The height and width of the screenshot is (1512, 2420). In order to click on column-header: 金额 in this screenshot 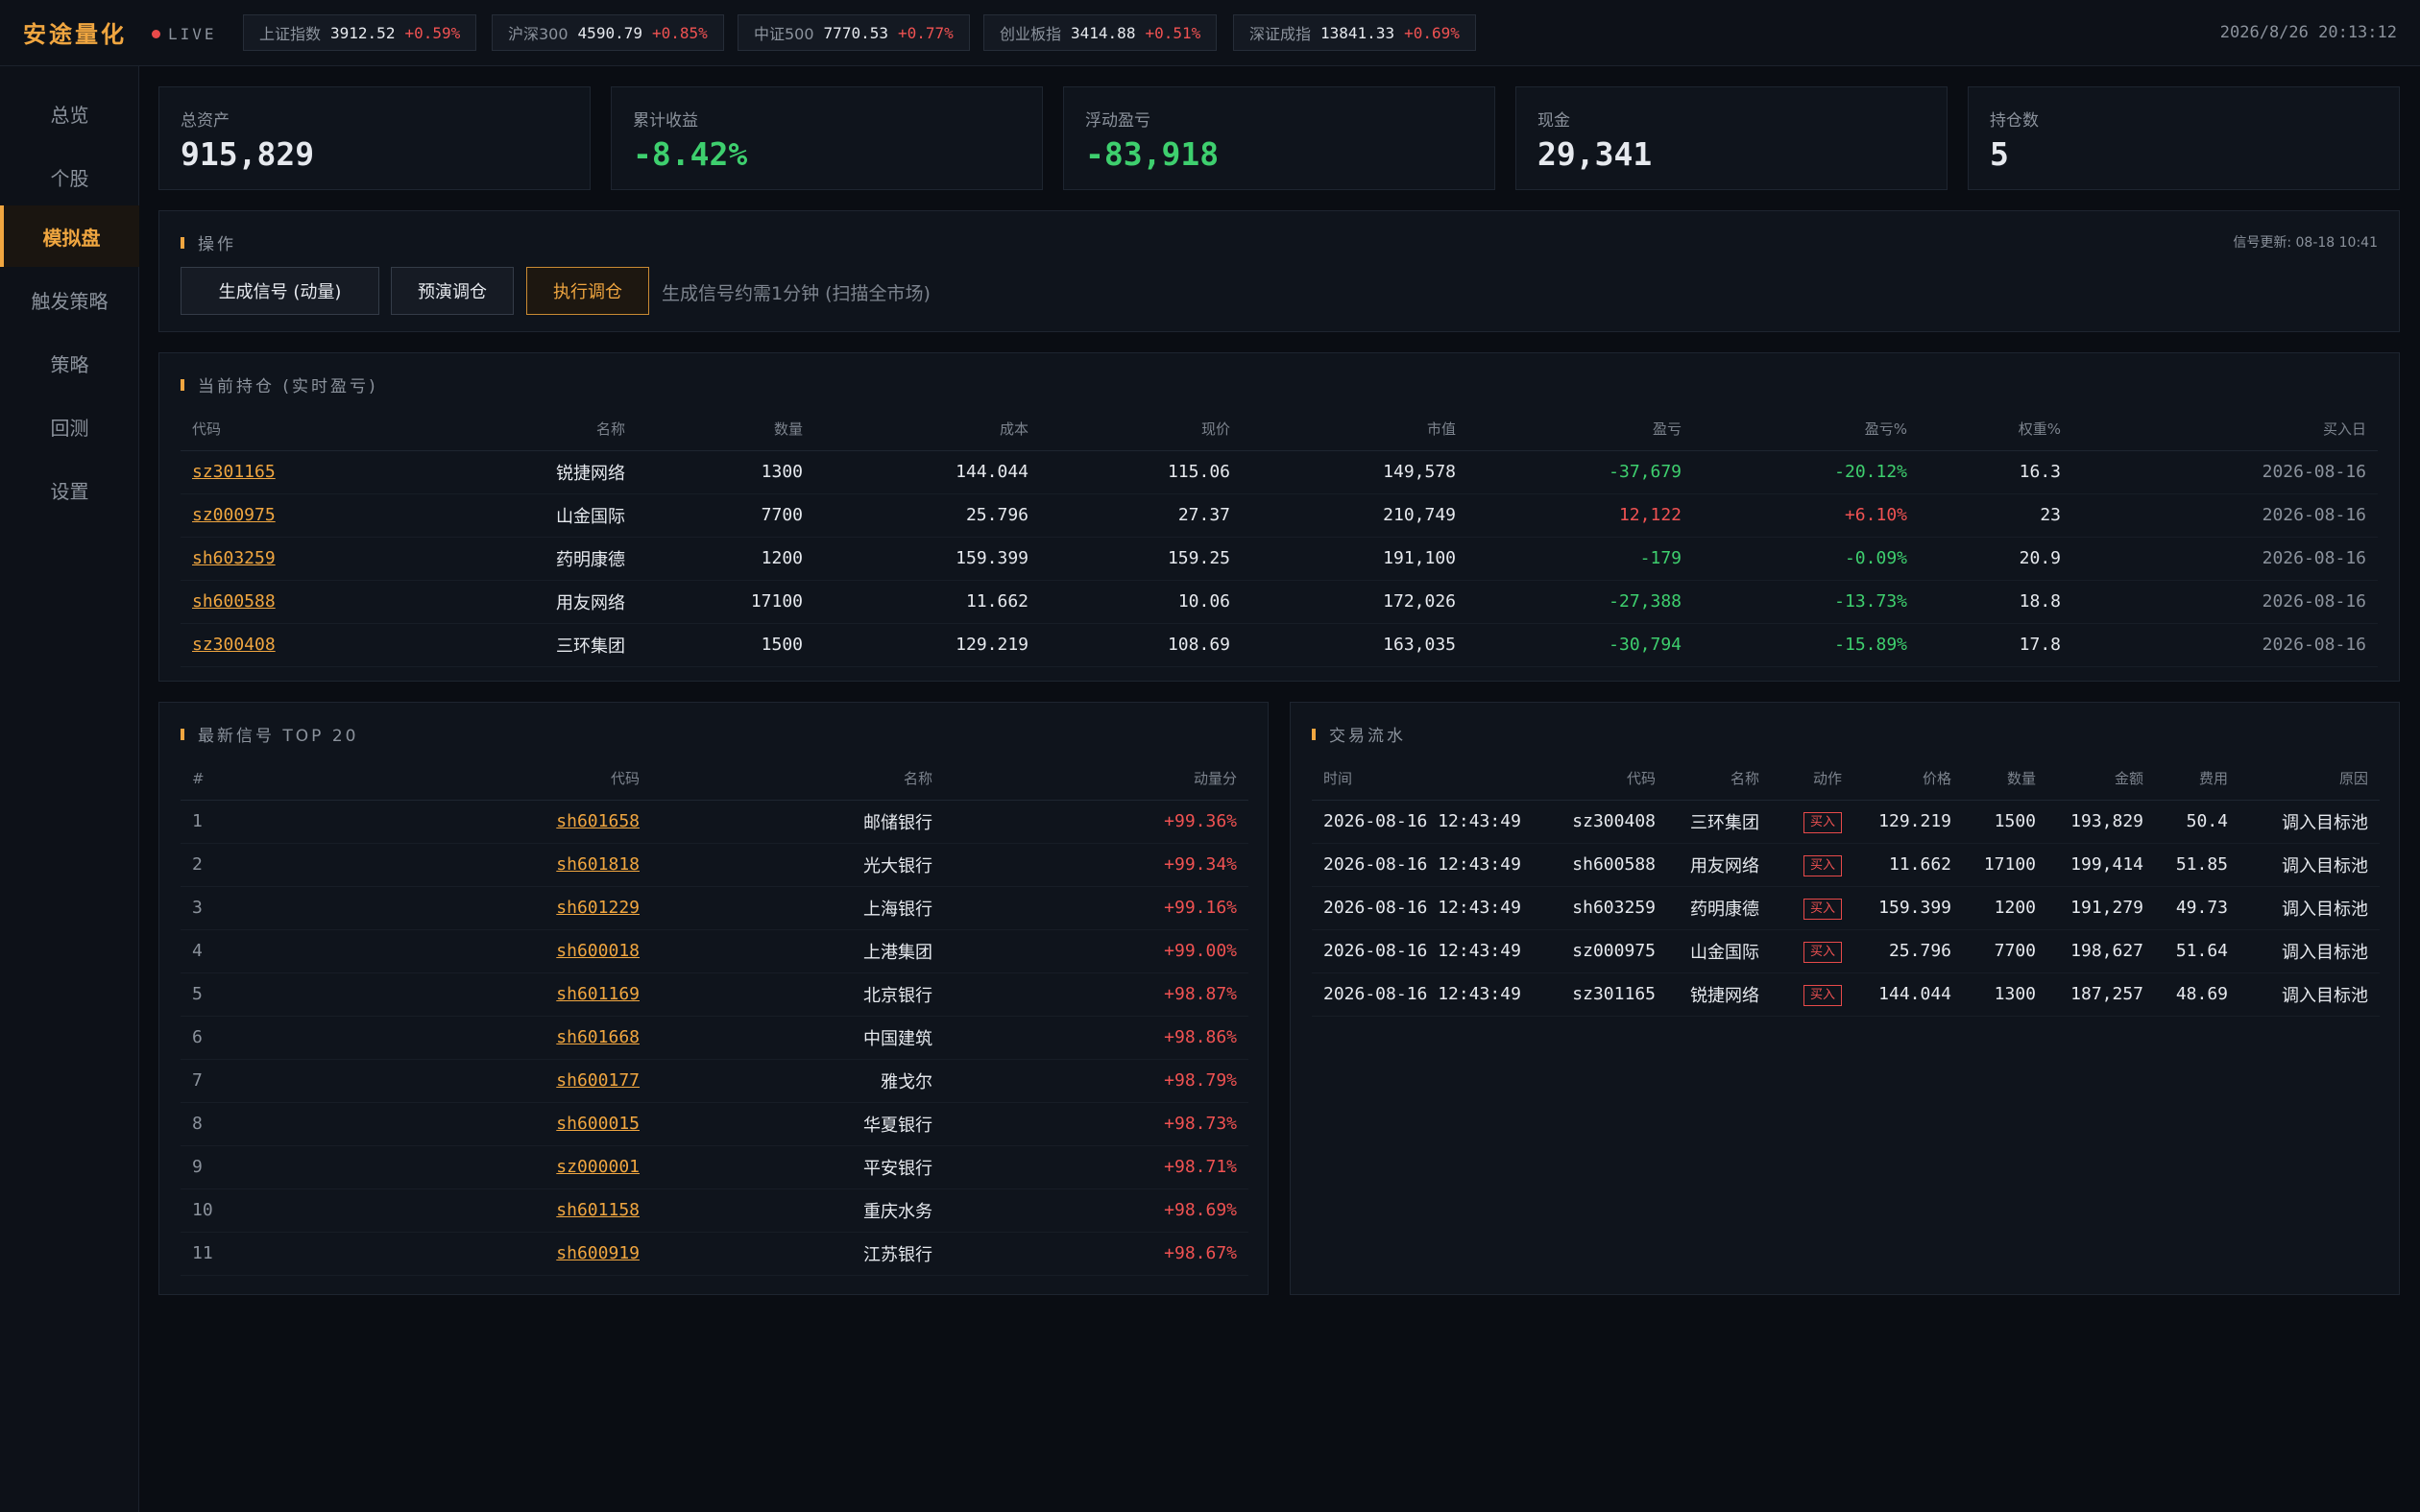, I will do `click(2101, 779)`.